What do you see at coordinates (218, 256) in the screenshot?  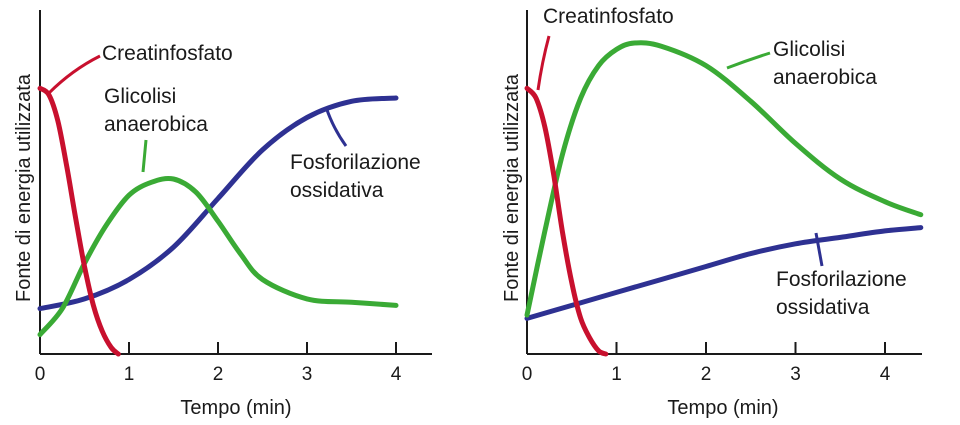 I see `series-line-glicolisi-anaerobica` at bounding box center [218, 256].